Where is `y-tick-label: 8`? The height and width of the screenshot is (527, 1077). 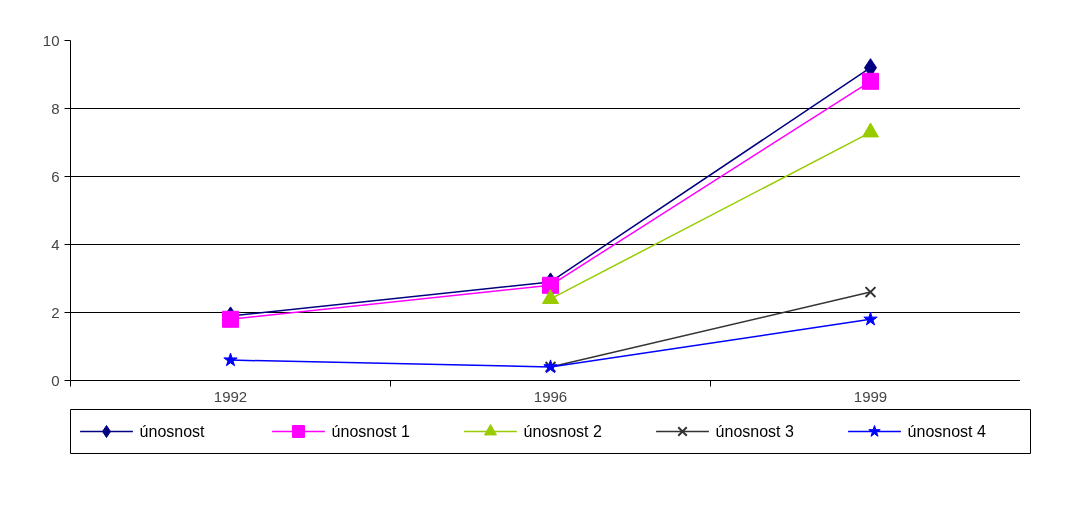 y-tick-label: 8 is located at coordinates (55, 108).